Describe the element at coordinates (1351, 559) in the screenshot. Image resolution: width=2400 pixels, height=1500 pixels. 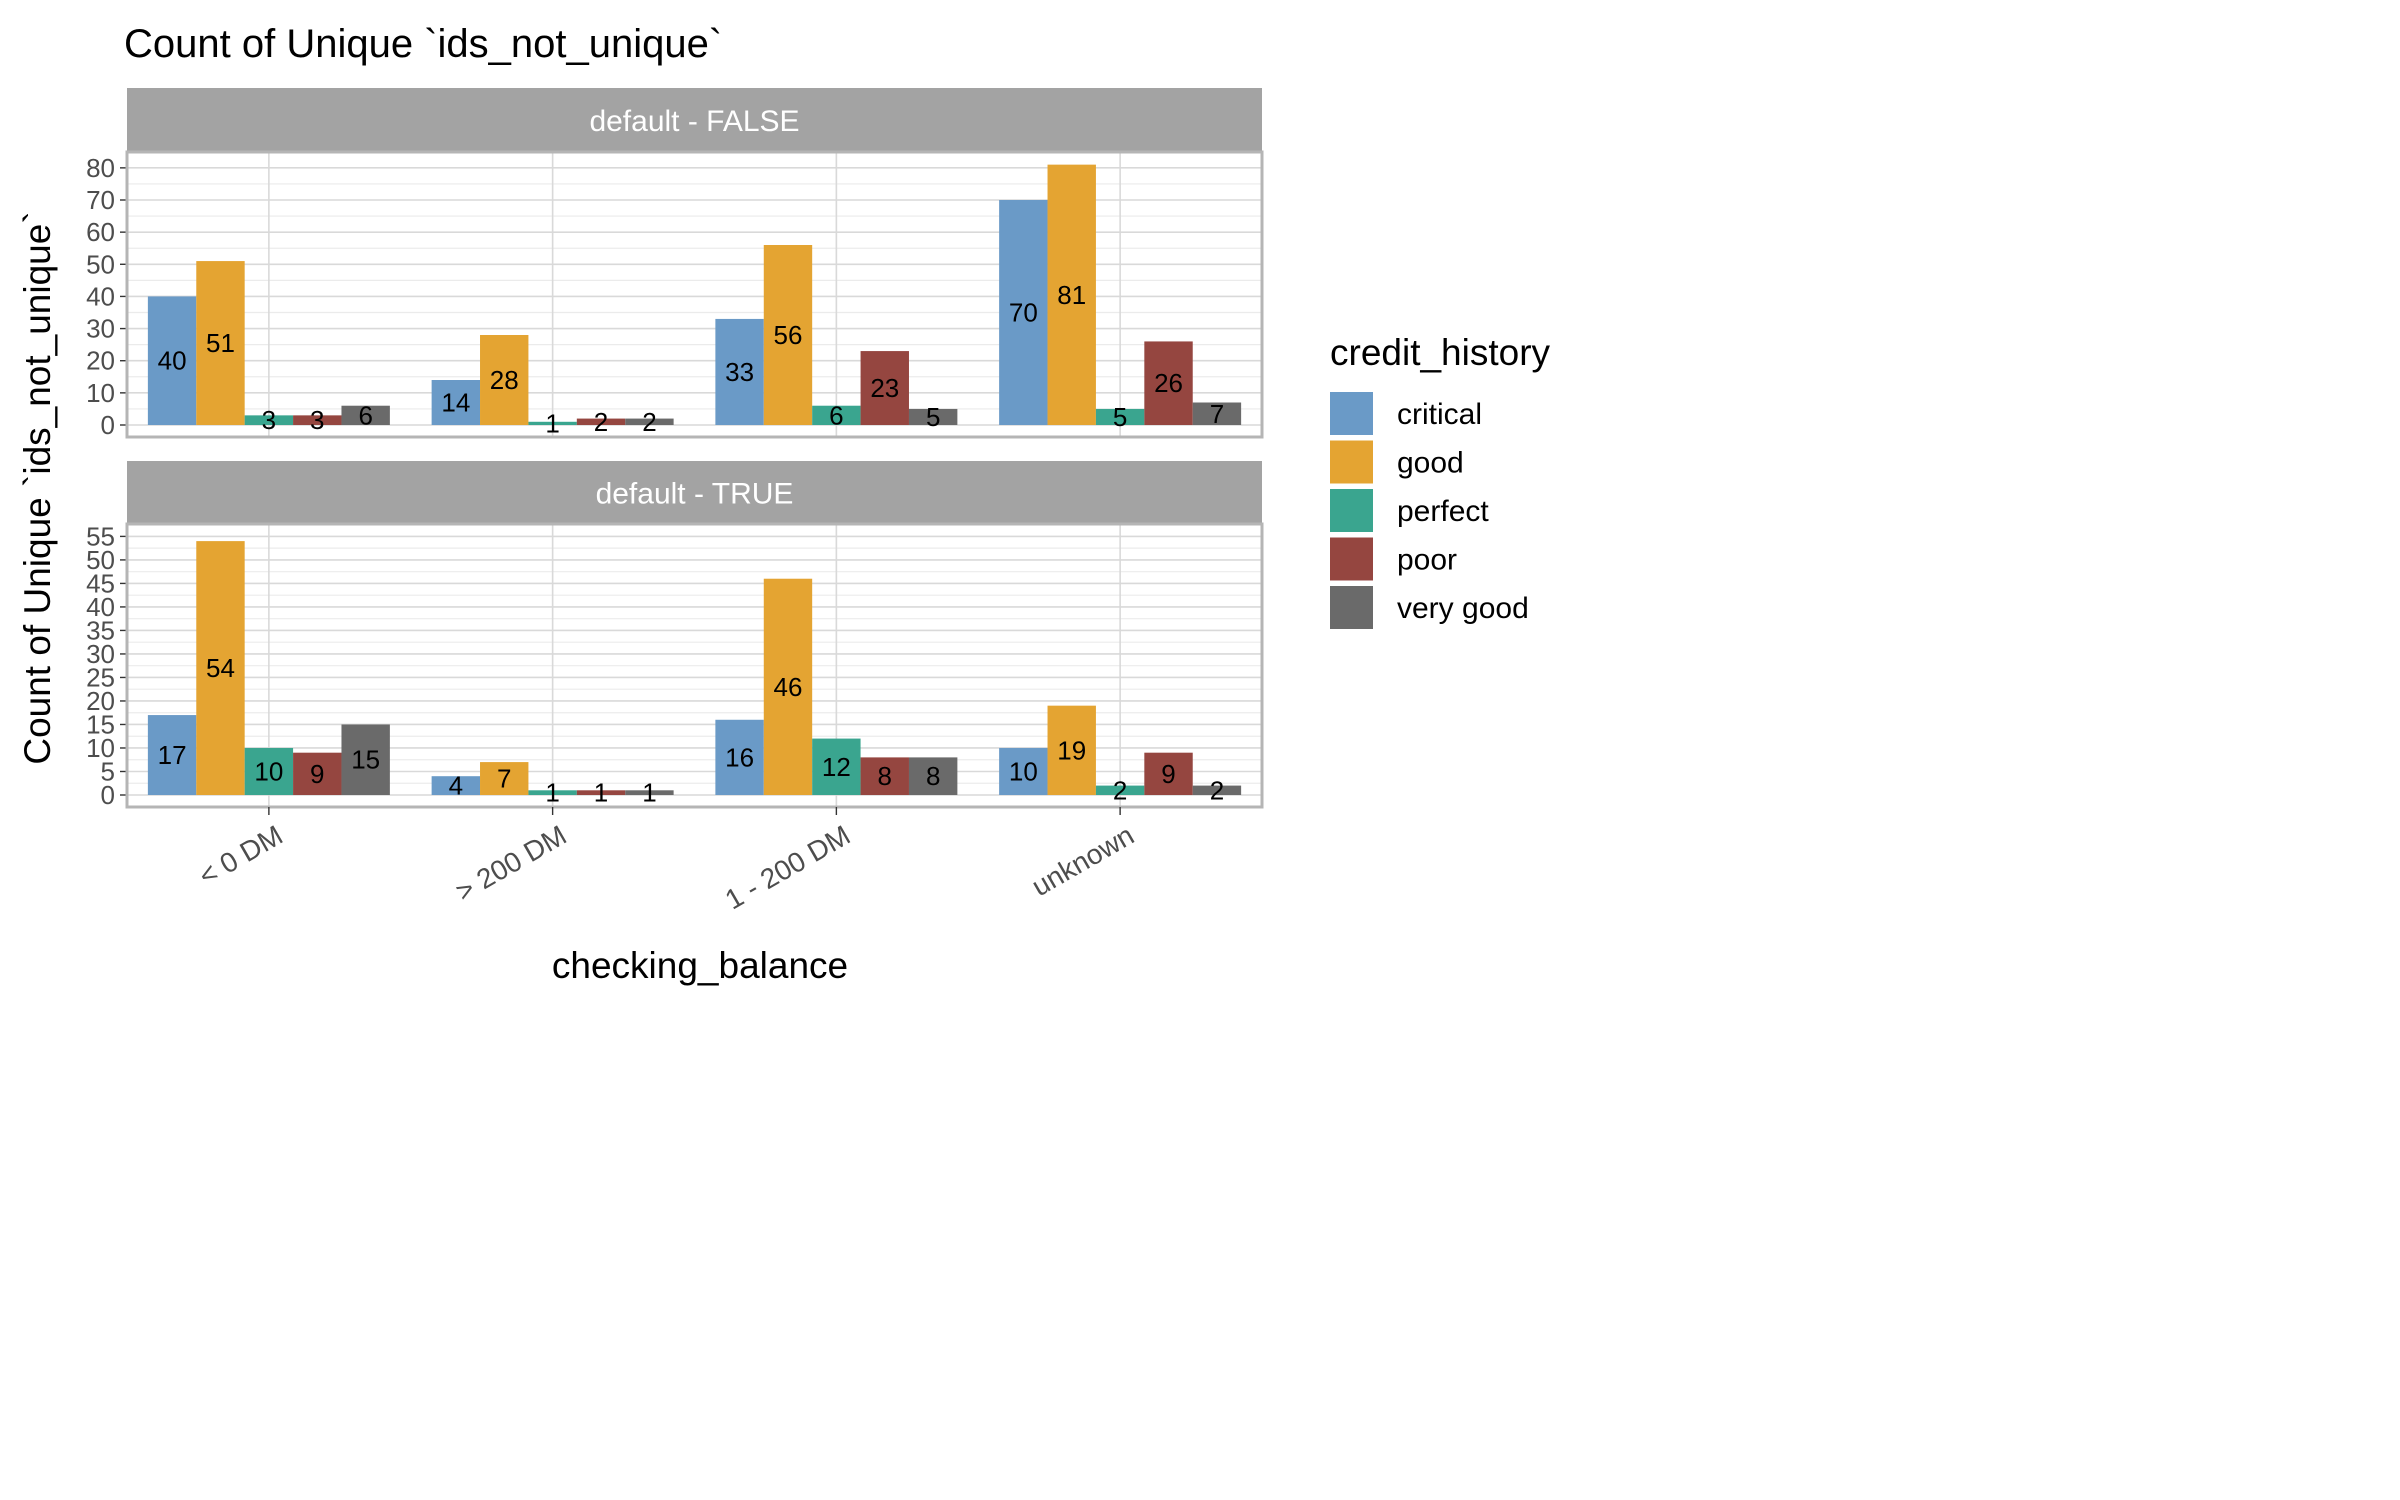
I see `legend-key-poor` at that location.